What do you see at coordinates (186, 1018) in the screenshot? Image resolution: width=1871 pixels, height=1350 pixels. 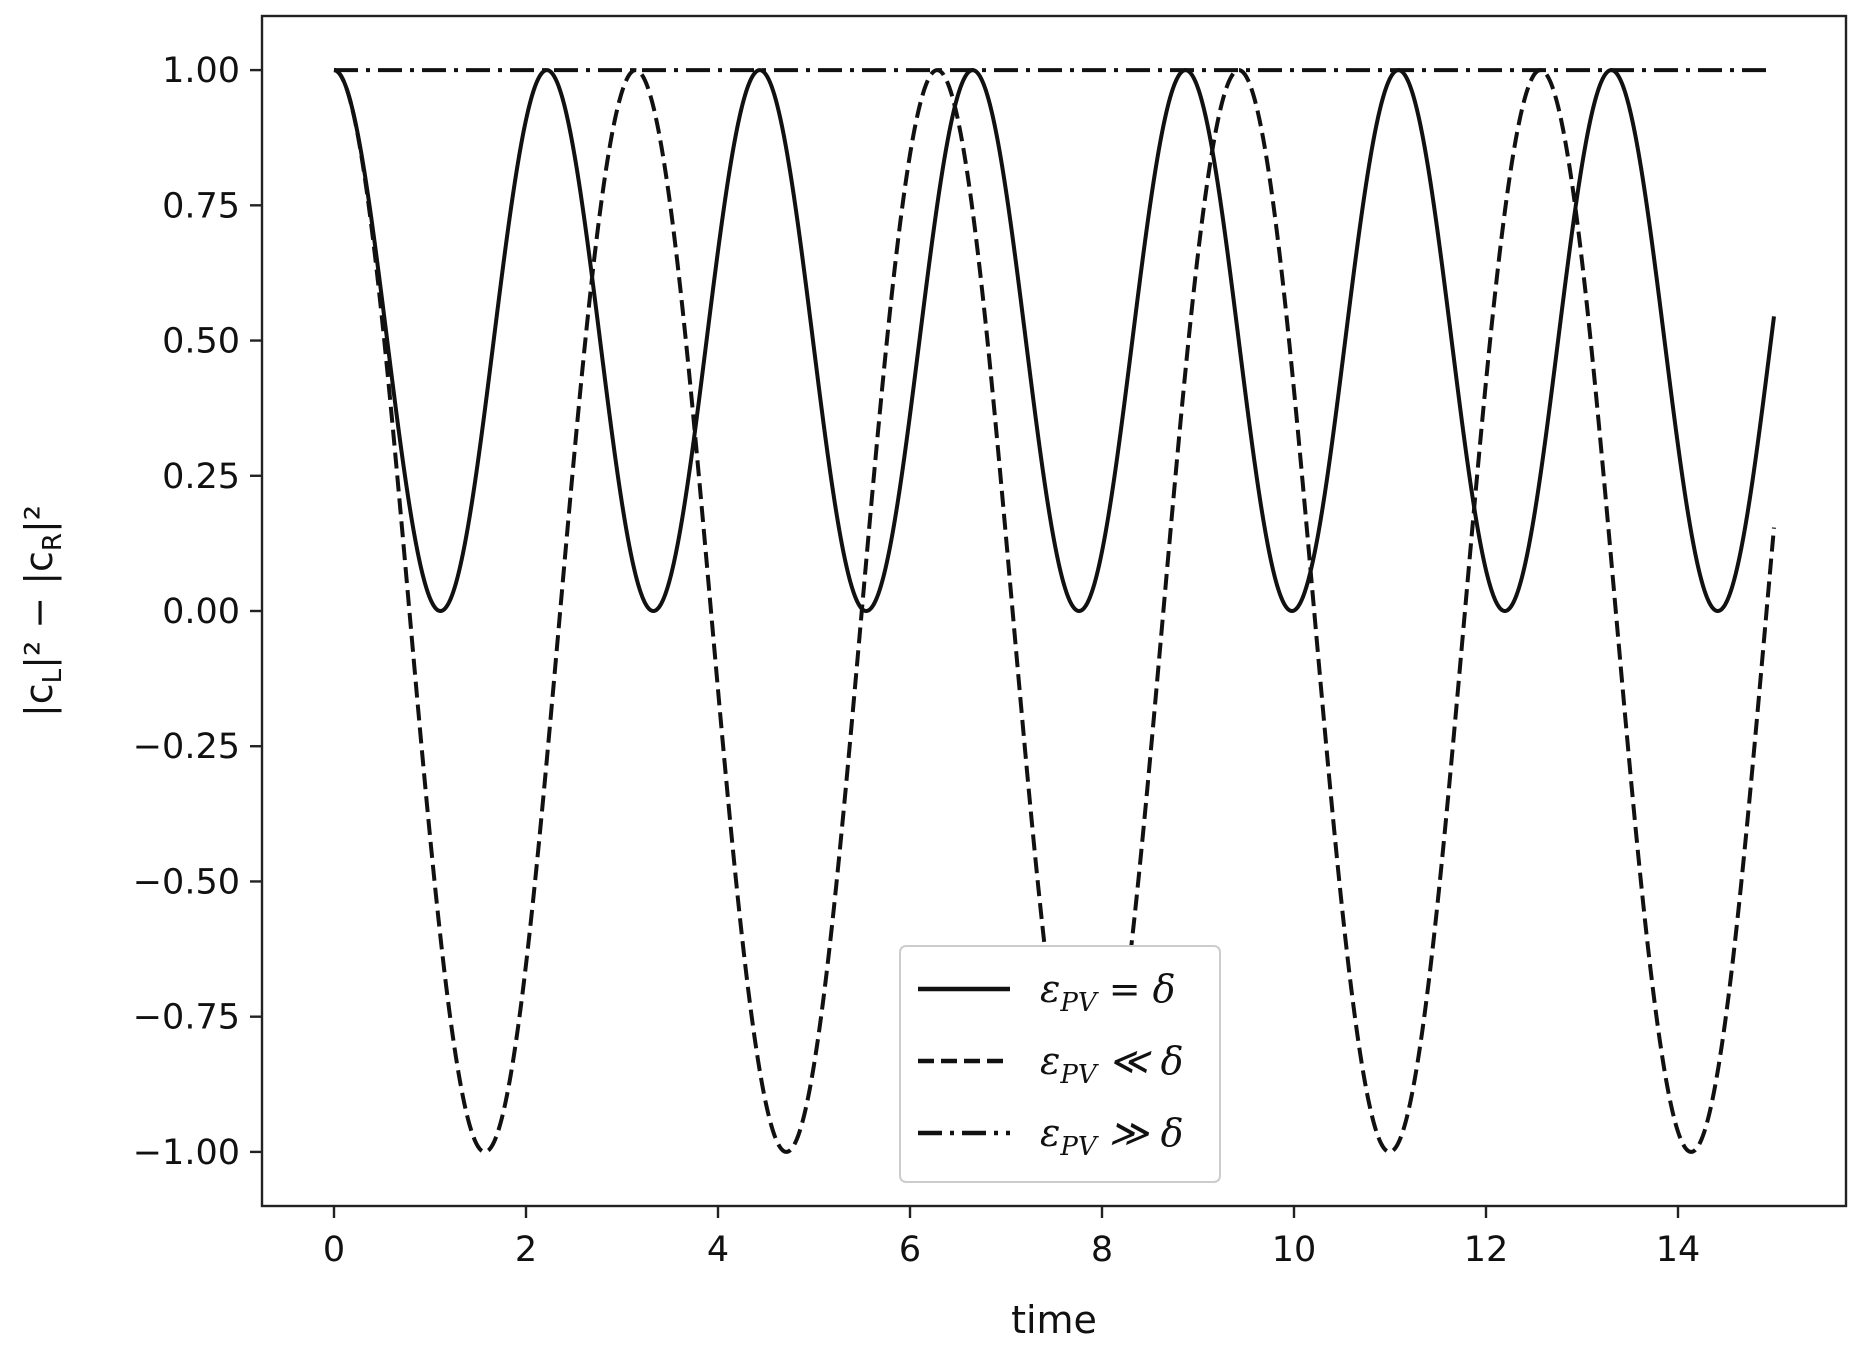 I see `y-tick-label: −0.75` at bounding box center [186, 1018].